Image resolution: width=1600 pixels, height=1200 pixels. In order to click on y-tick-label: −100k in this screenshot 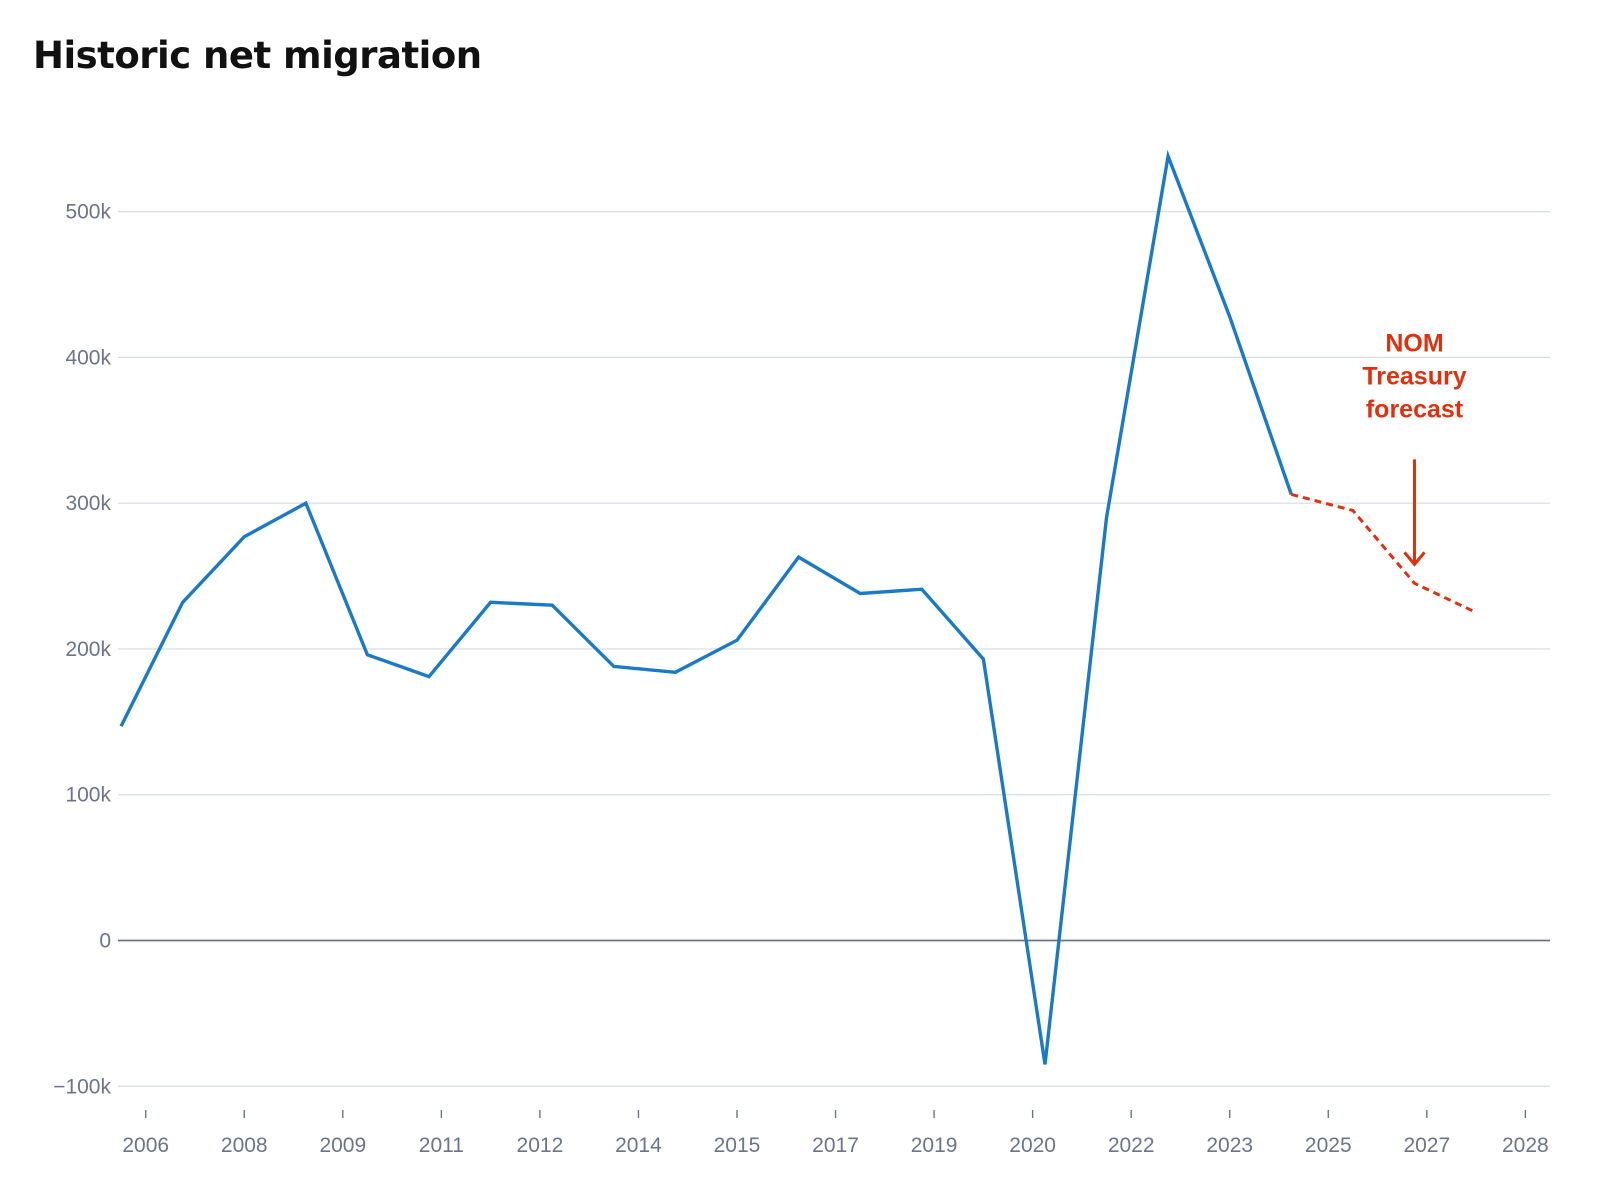, I will do `click(82, 1086)`.